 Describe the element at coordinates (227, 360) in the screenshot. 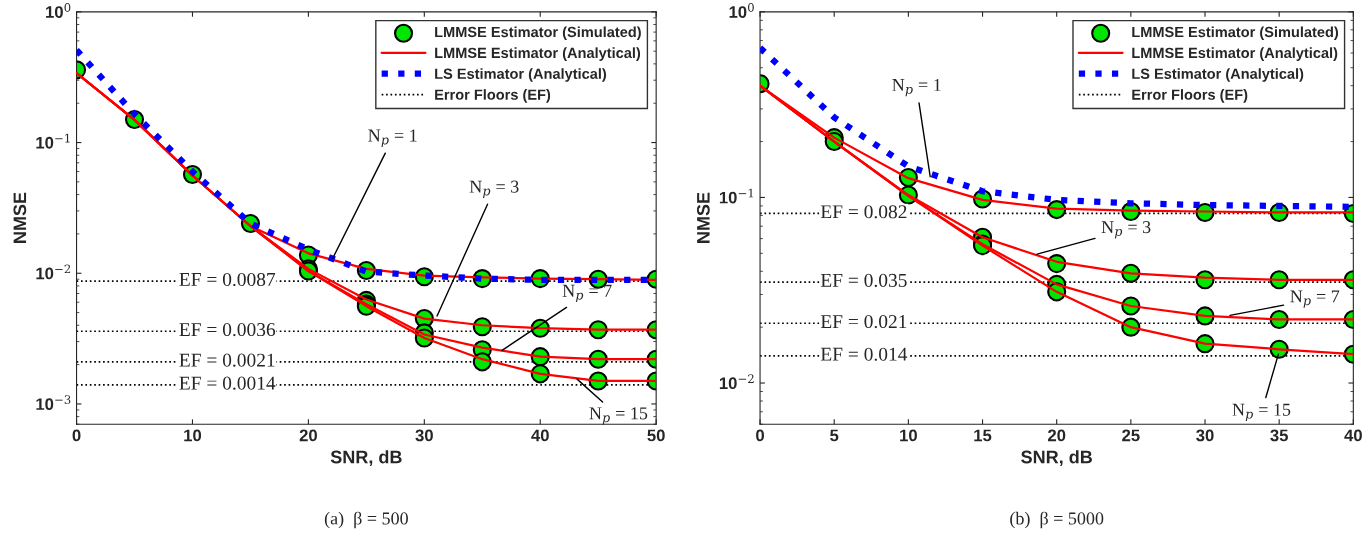

I see `annotation: EF = 0.0021` at that location.